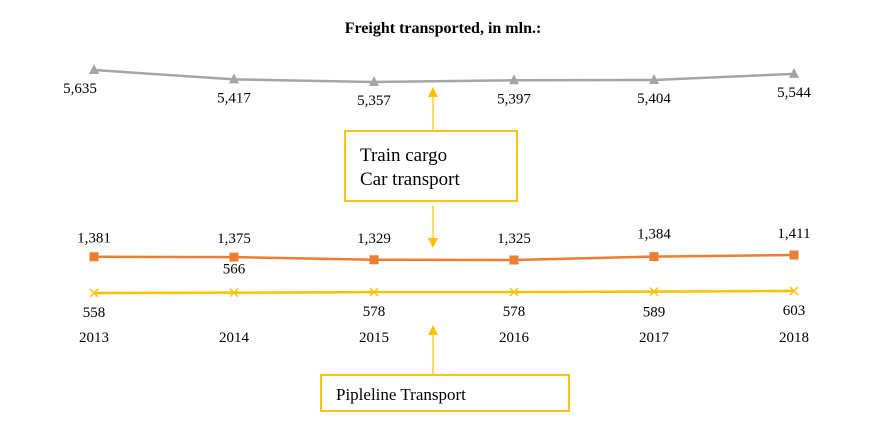 The width and height of the screenshot is (886, 435). Describe the element at coordinates (94, 239) in the screenshot. I see `data-label-1-2013: 1,381` at that location.